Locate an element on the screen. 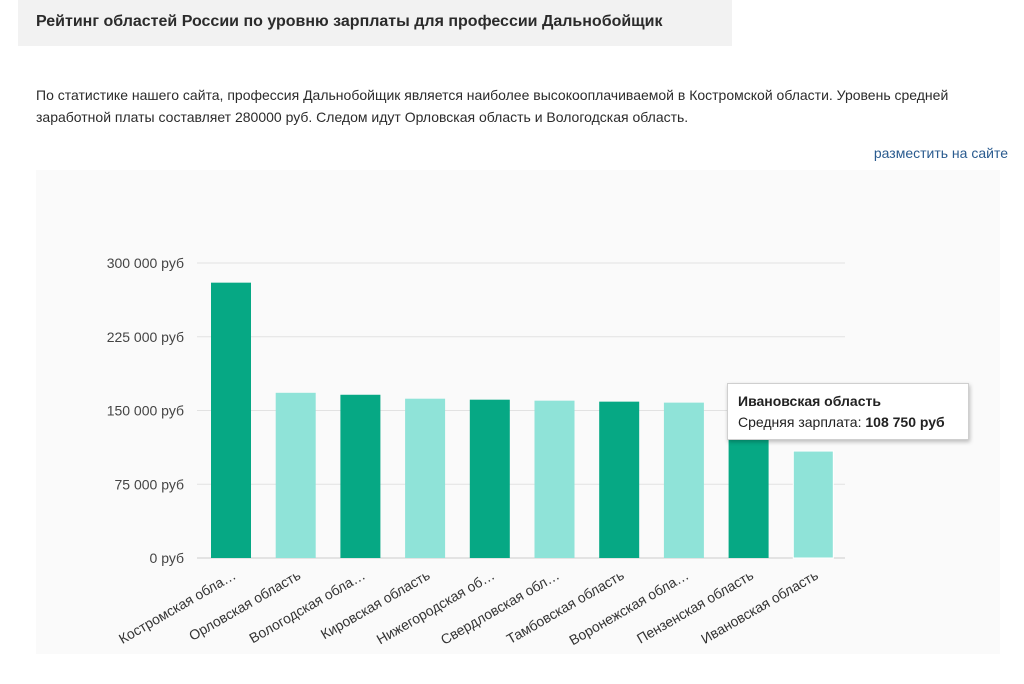 The height and width of the screenshot is (684, 1024). y-tick-label: 75 000 руб is located at coordinates (149, 484).